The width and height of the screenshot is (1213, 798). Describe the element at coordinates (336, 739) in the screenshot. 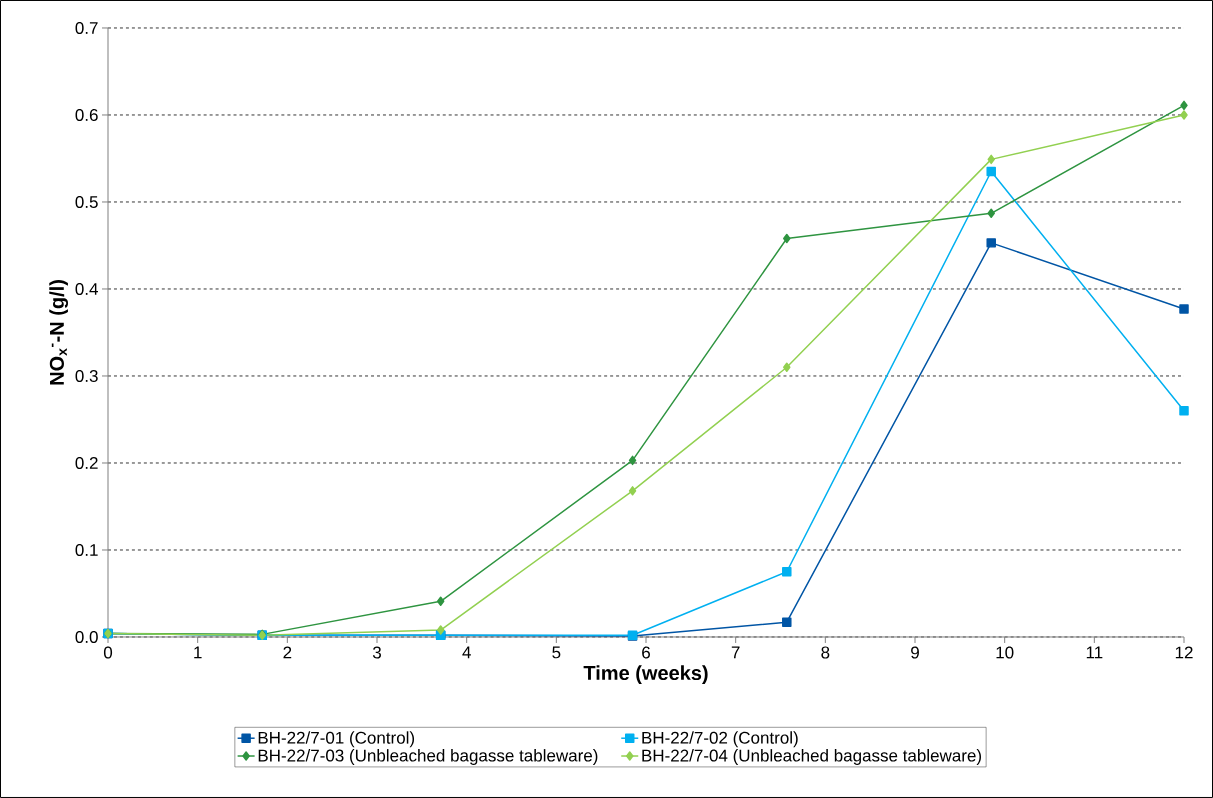

I see `legend-label: BH-22/7-01 (Control)` at that location.